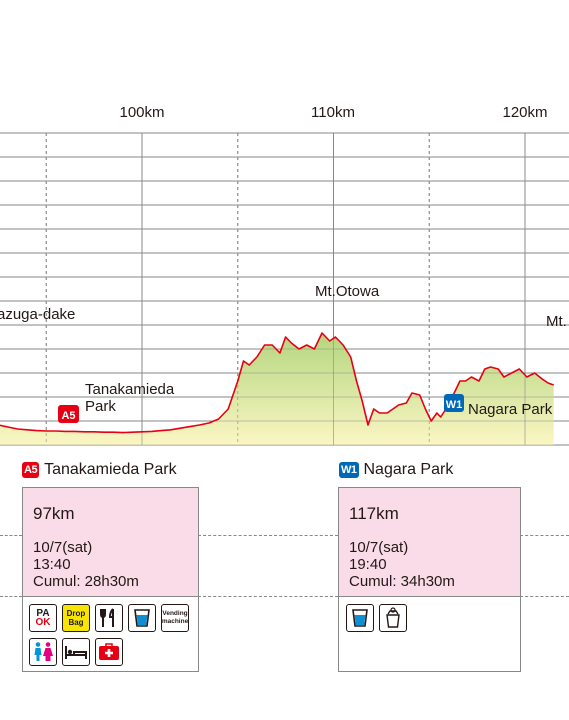 This screenshot has width=569, height=720. What do you see at coordinates (76, 618) in the screenshot?
I see `drop-bag-icon: Drop Bag` at bounding box center [76, 618].